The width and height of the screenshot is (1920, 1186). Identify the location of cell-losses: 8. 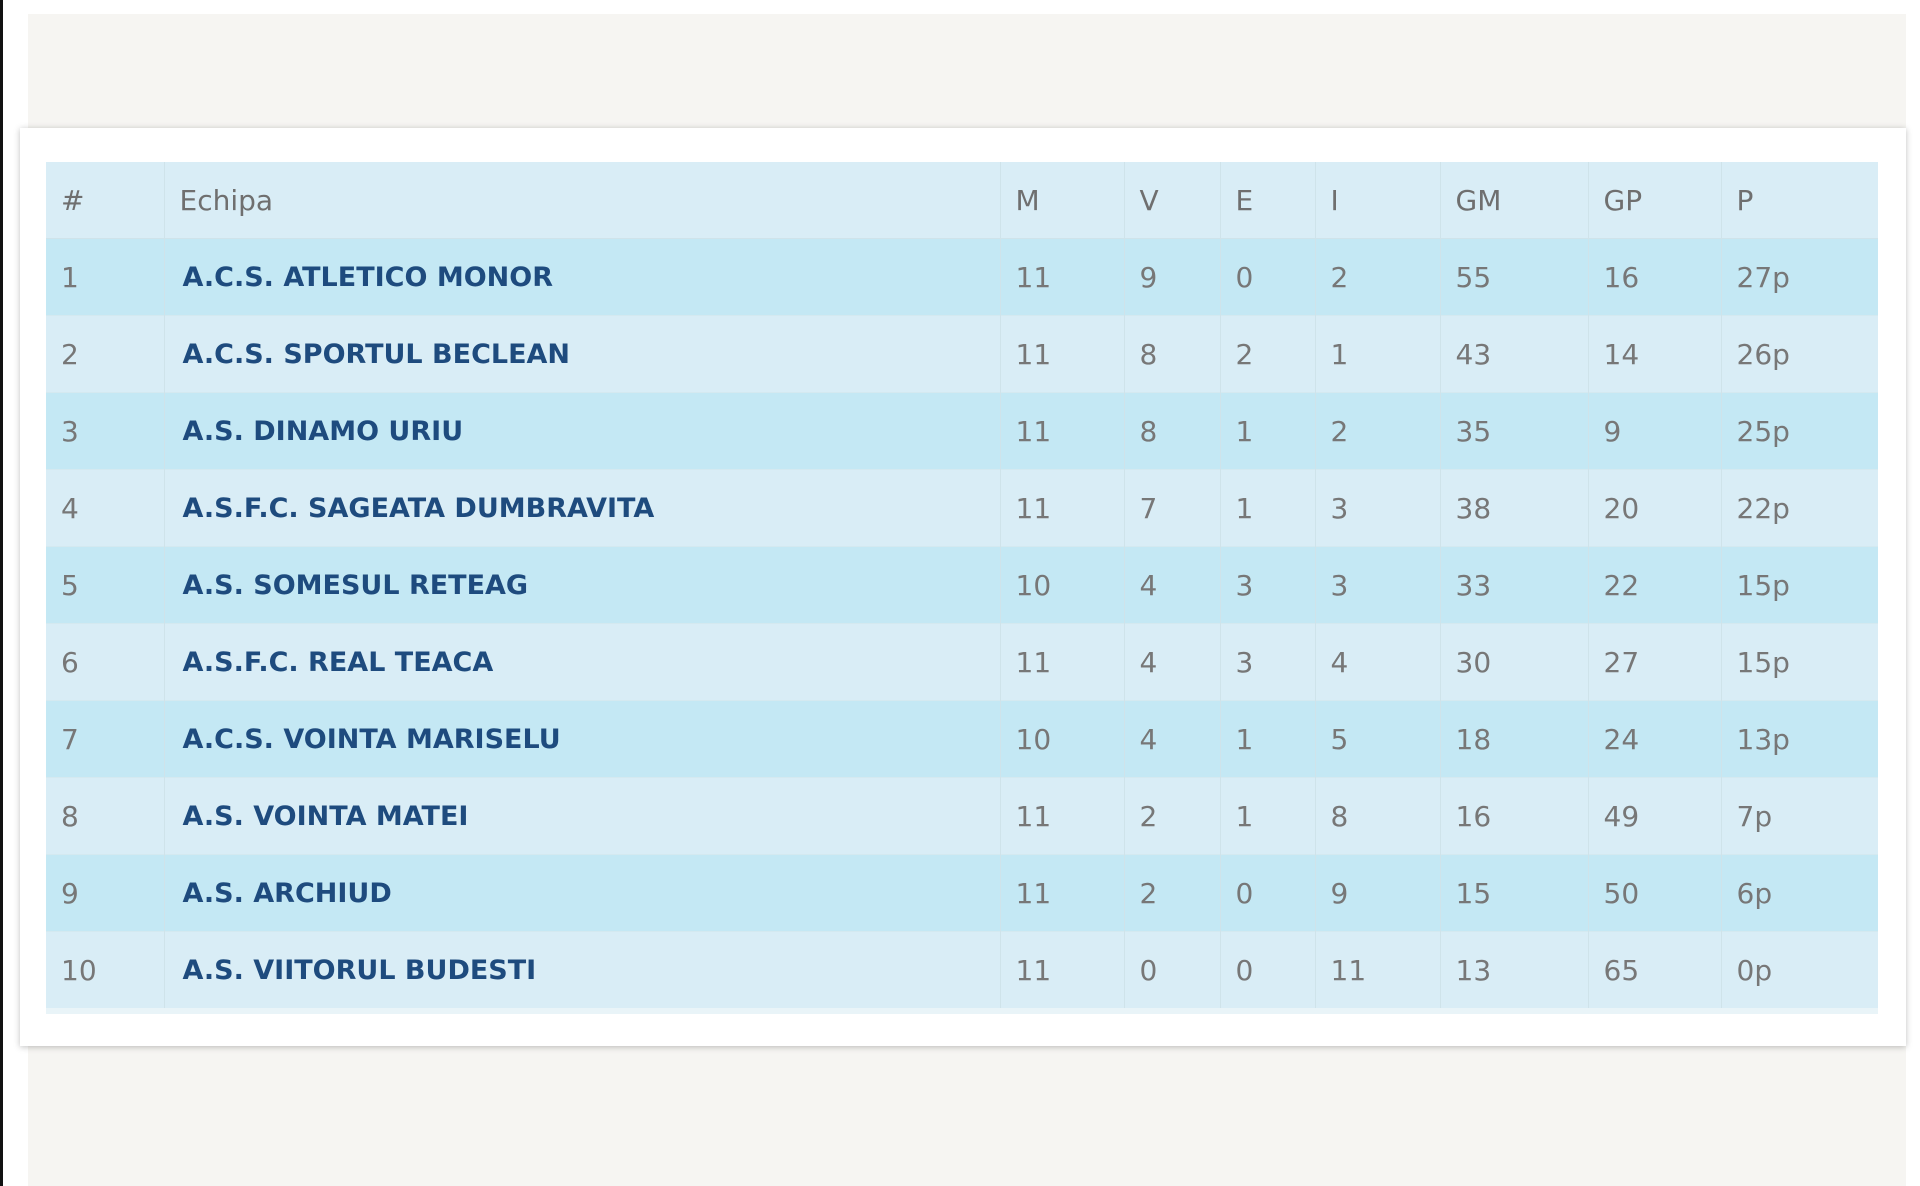
(1377, 816).